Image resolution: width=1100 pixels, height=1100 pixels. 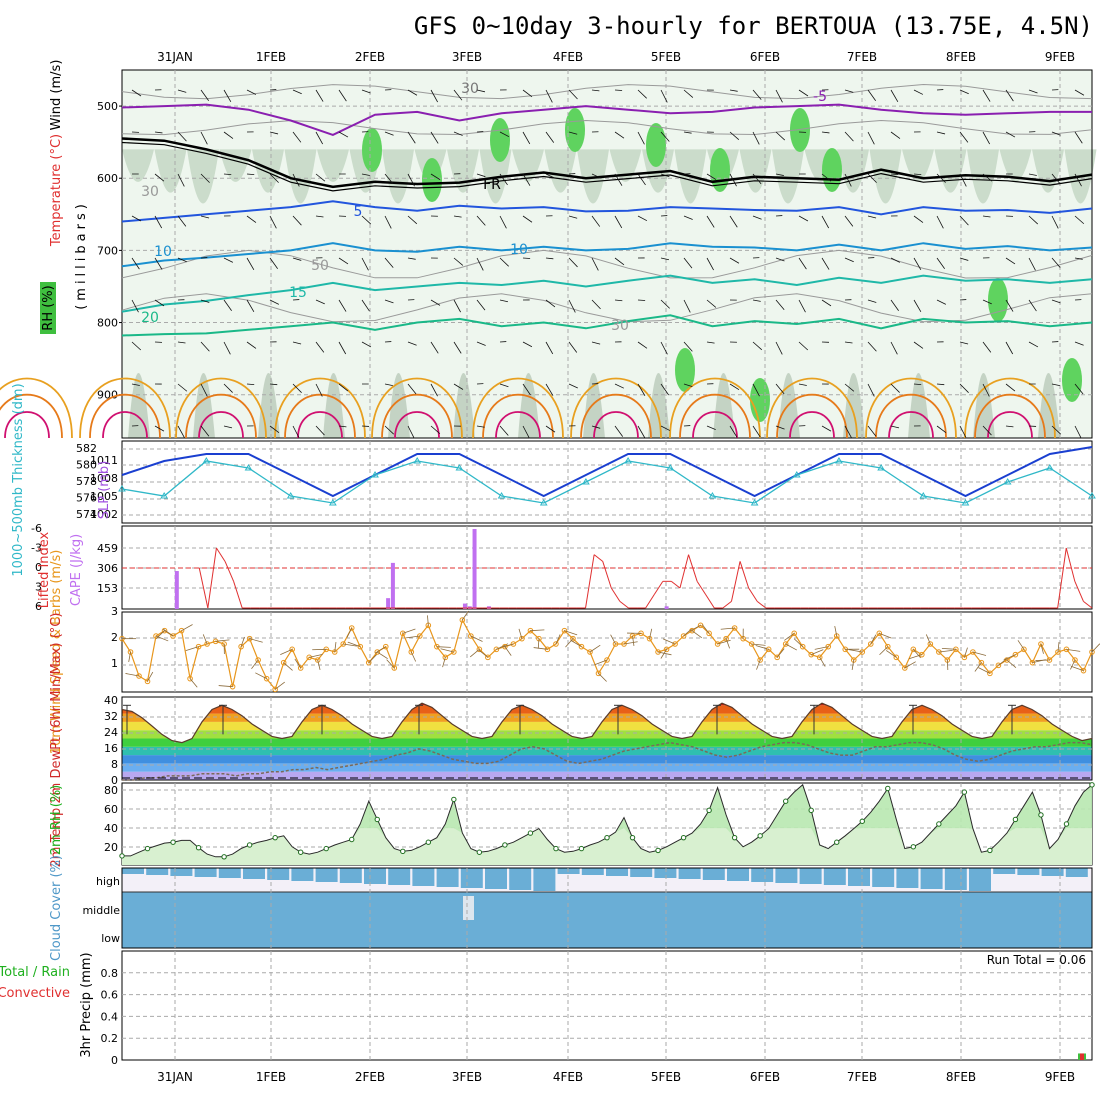 I want to click on temp2m-axis-label: 2m Temp 2m DewPt (6hr Min/Max) (°C), so click(x=56, y=740).